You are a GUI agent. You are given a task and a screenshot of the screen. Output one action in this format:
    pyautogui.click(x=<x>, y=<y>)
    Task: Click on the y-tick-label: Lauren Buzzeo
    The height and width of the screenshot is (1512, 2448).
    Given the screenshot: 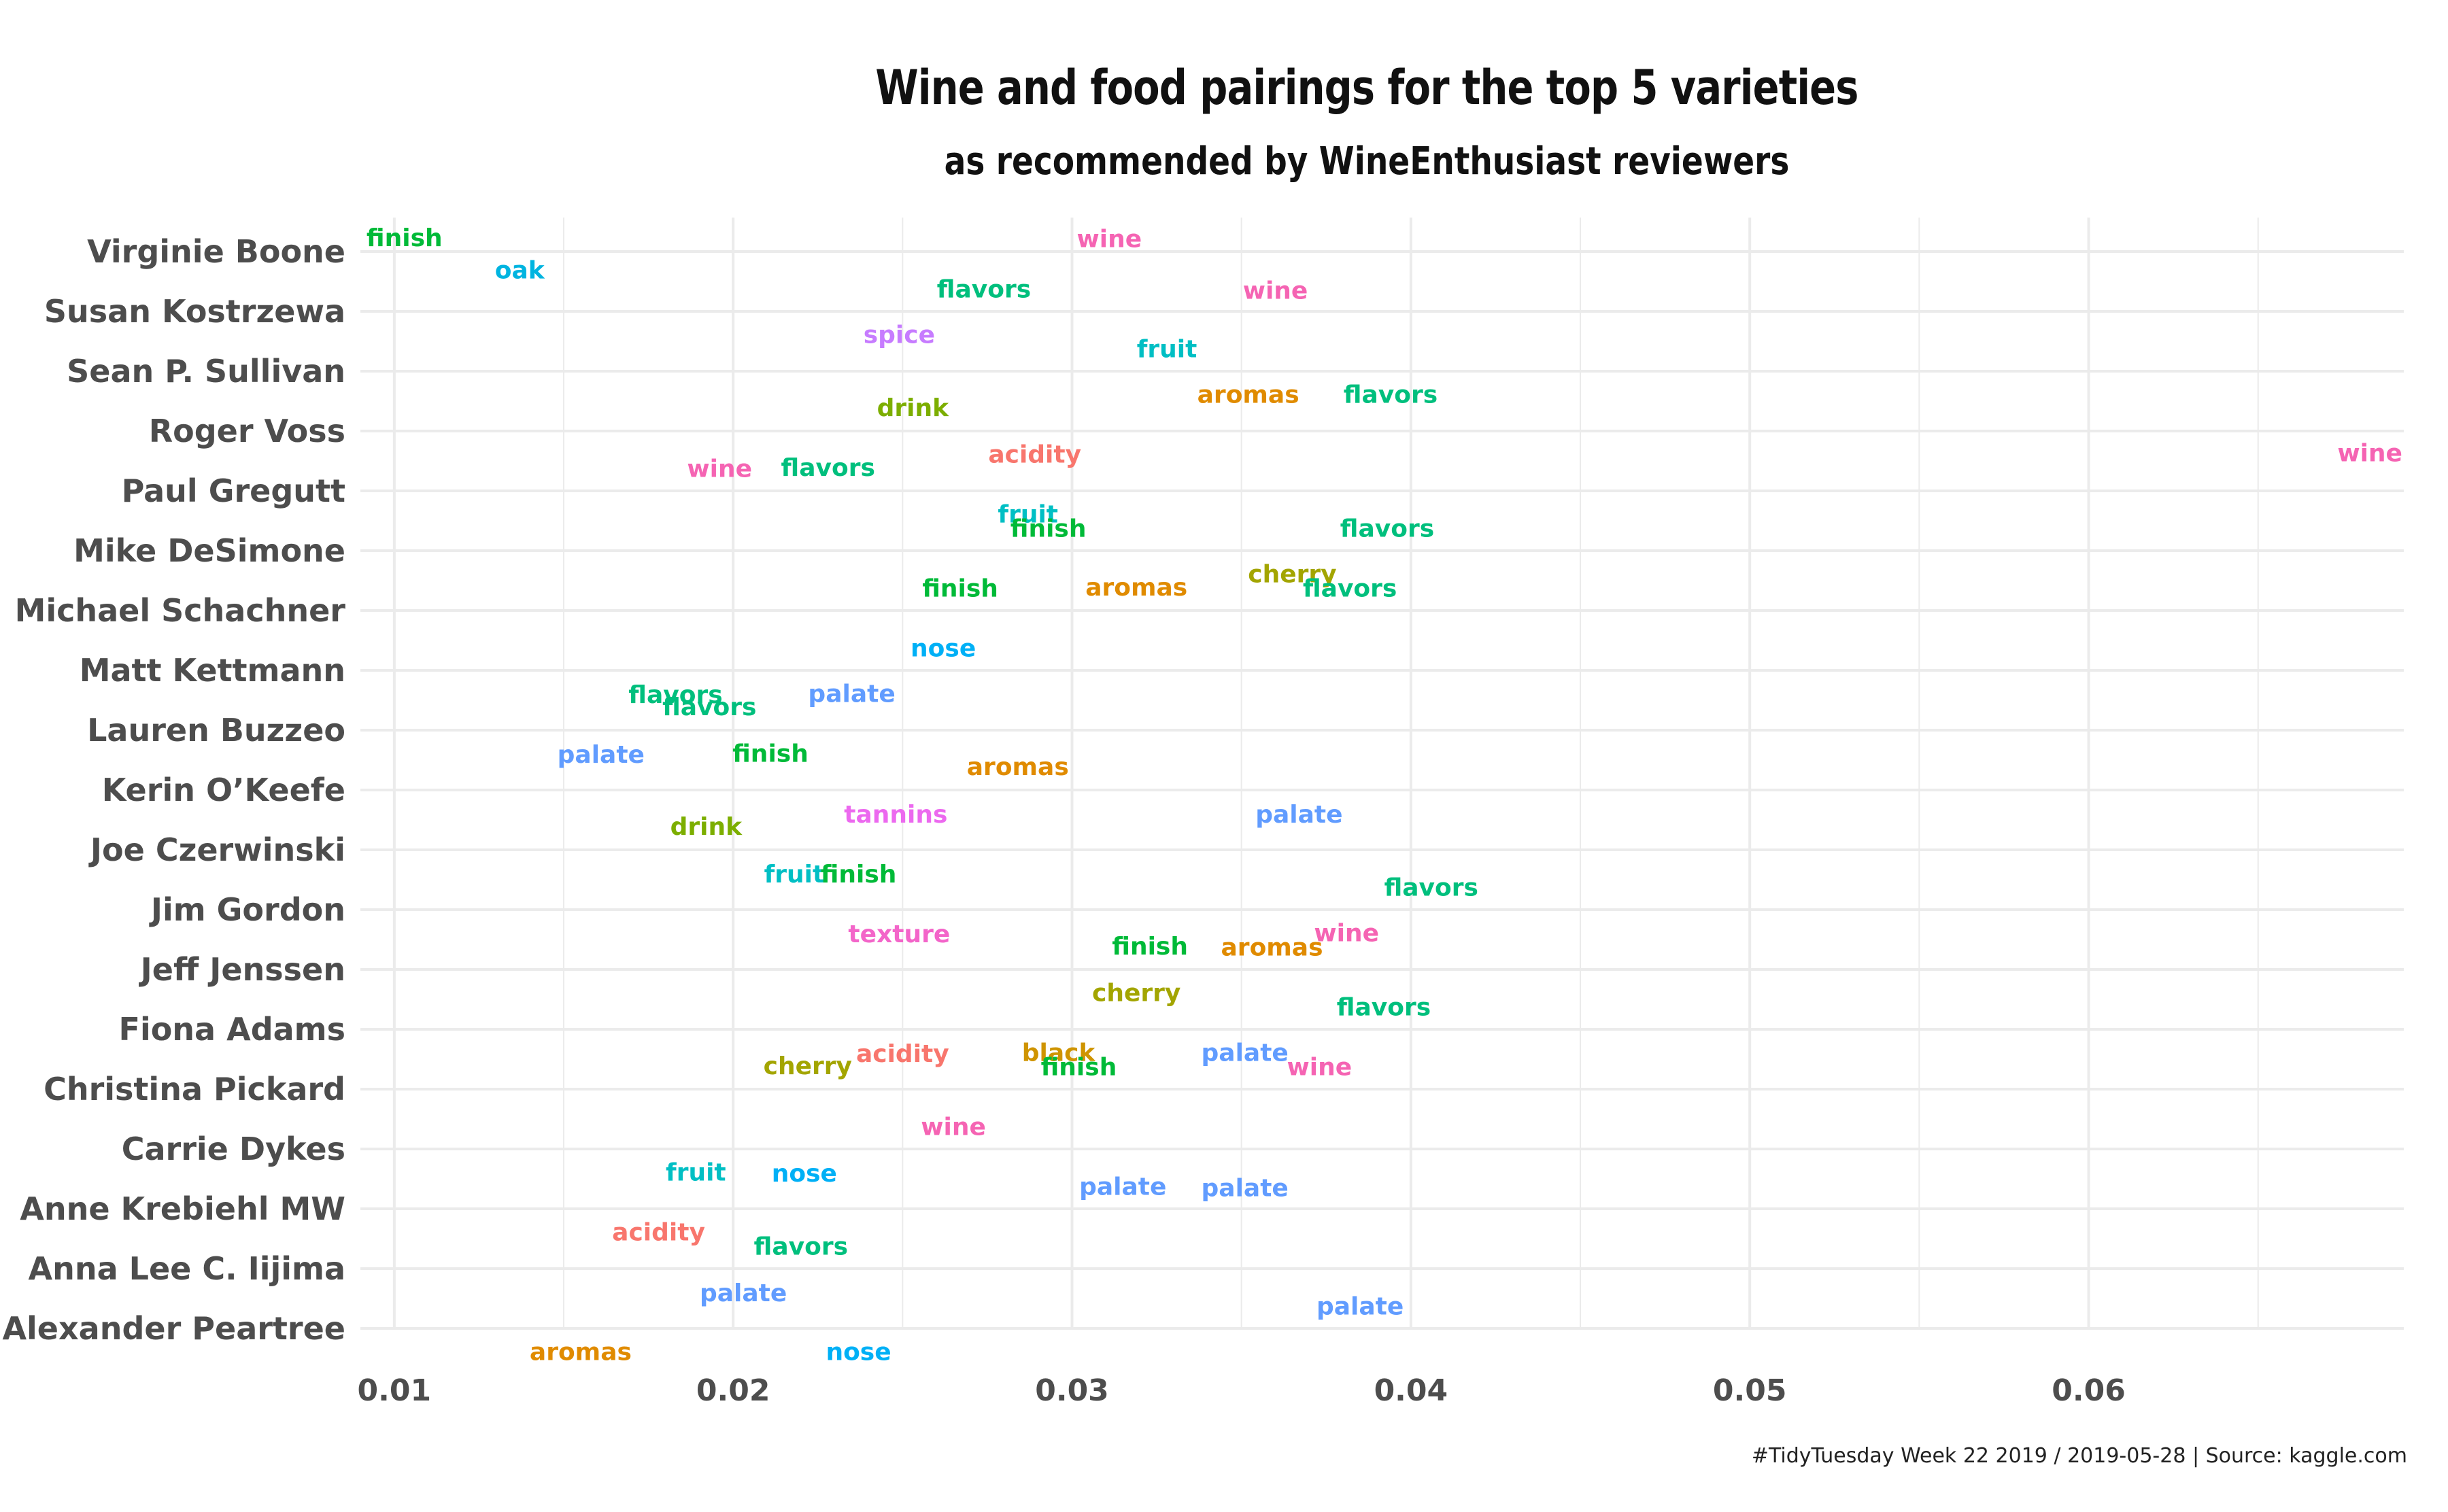 What is the action you would take?
    pyautogui.click(x=216, y=731)
    